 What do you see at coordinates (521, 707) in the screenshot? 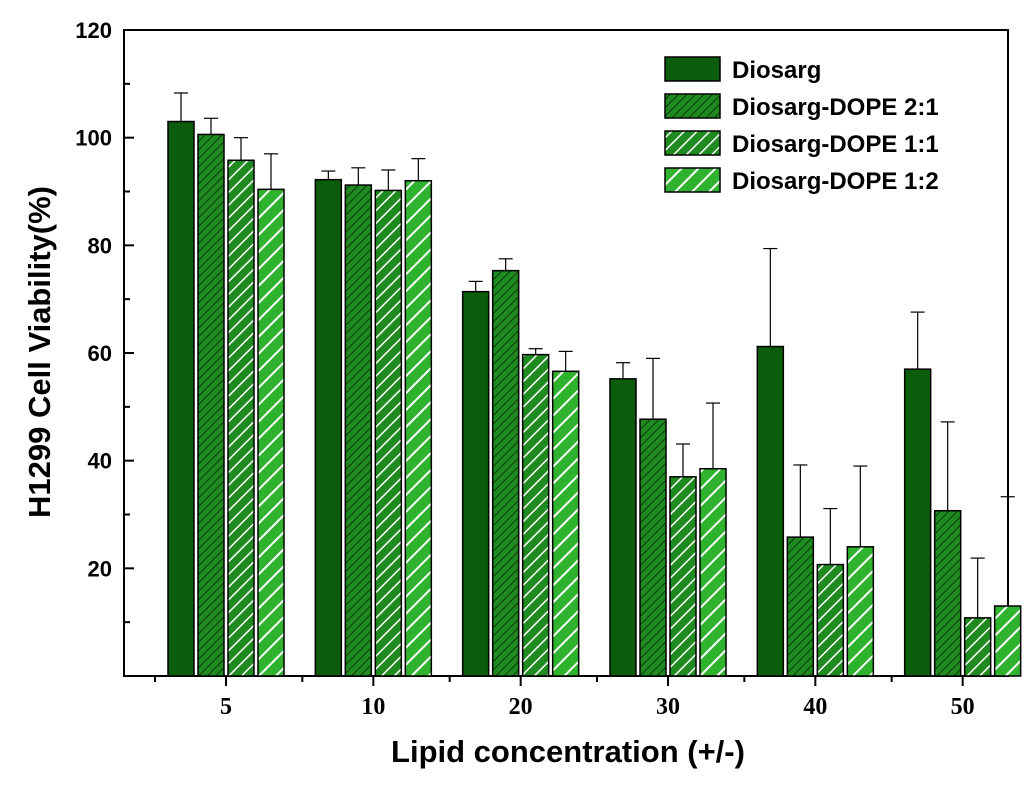
I see `x-tick-label: 20` at bounding box center [521, 707].